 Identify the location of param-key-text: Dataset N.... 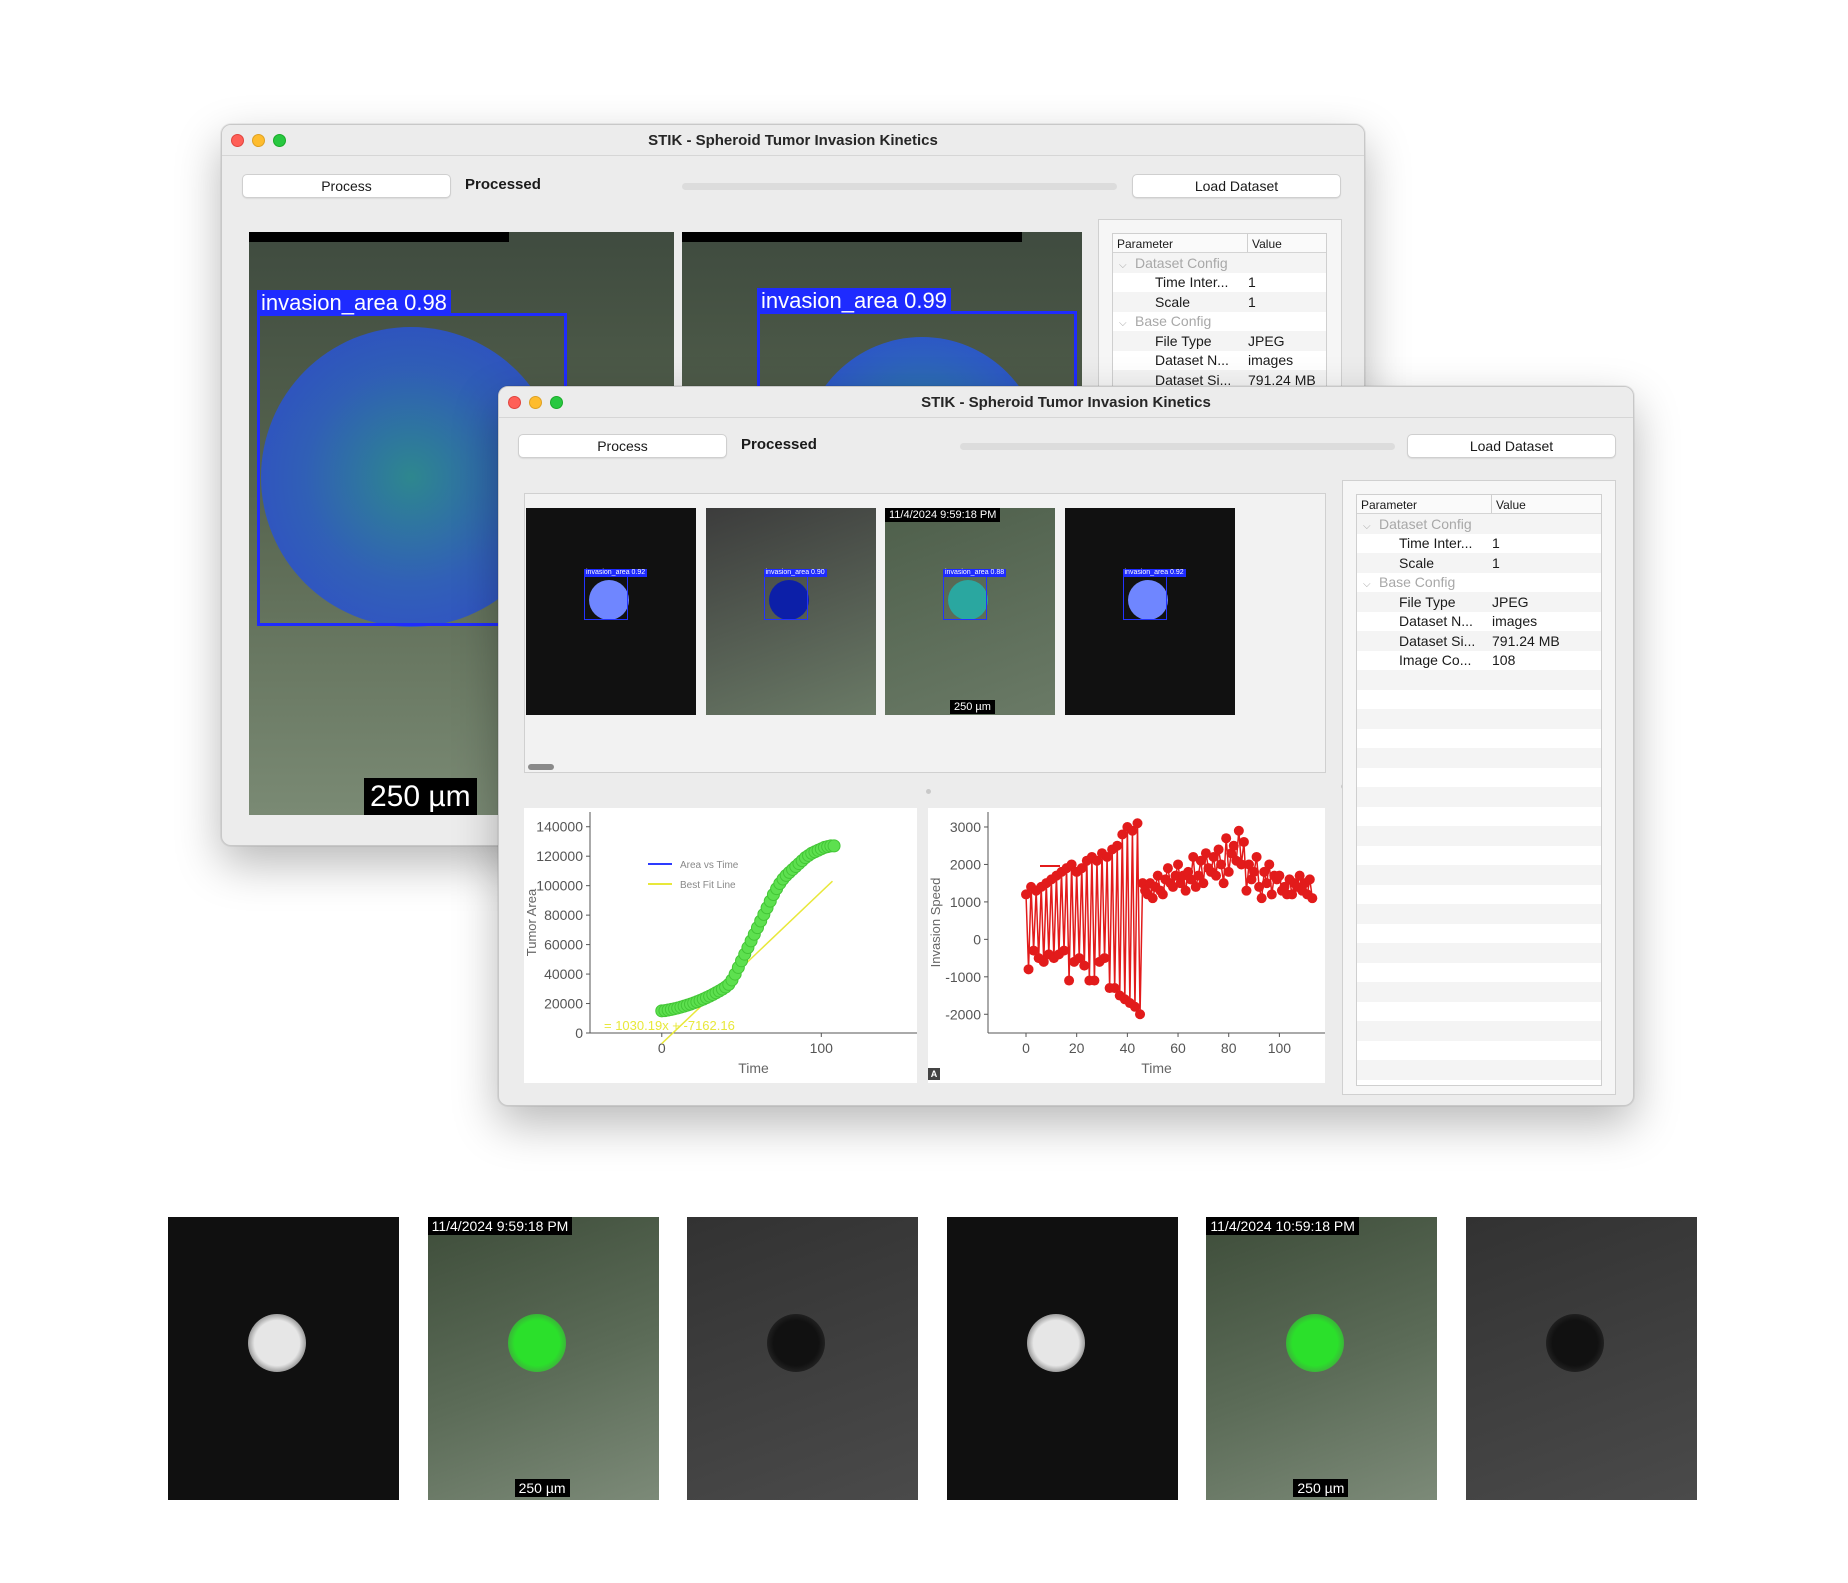
(1436, 621).